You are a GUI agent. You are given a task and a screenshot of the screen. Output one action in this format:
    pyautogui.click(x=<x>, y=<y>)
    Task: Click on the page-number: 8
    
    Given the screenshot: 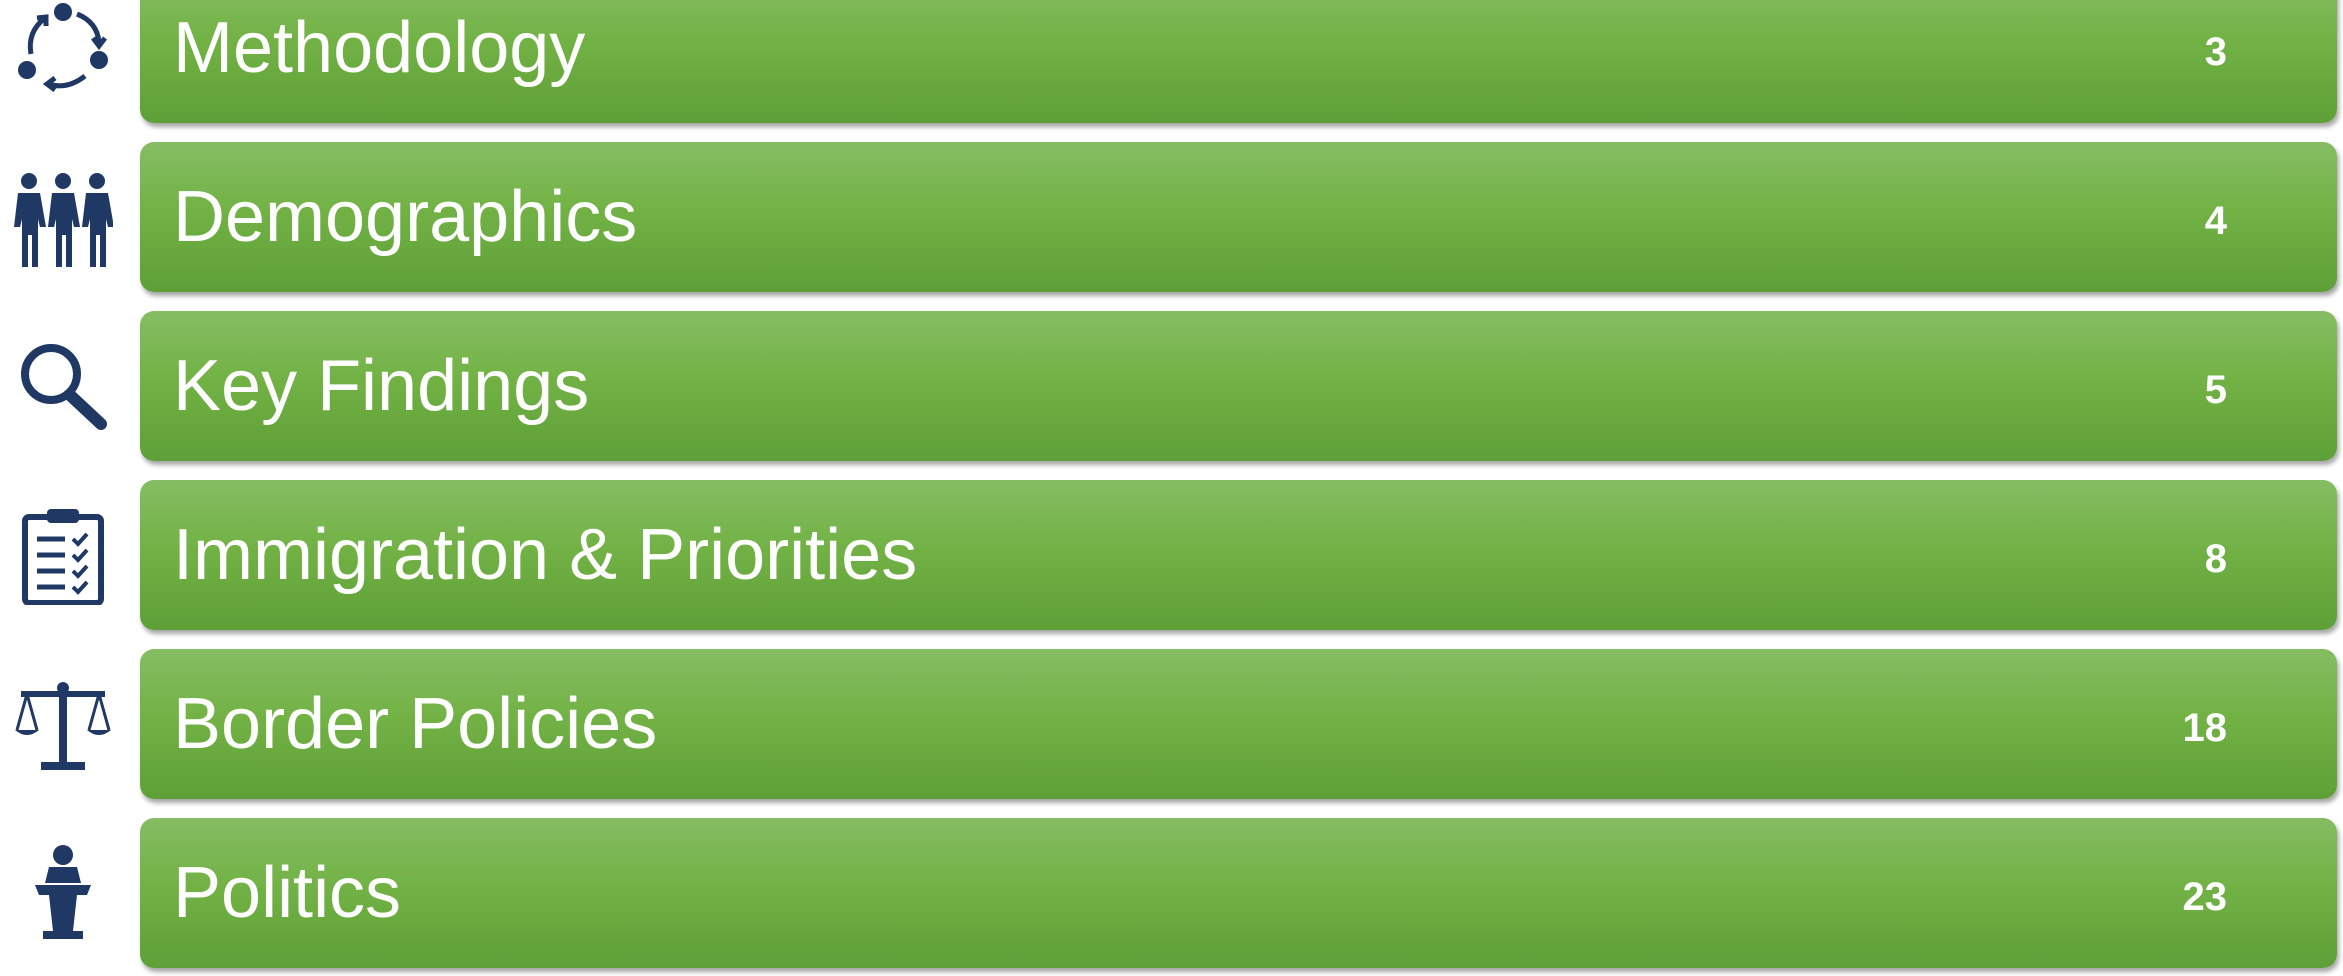 What is the action you would take?
    pyautogui.click(x=2215, y=559)
    